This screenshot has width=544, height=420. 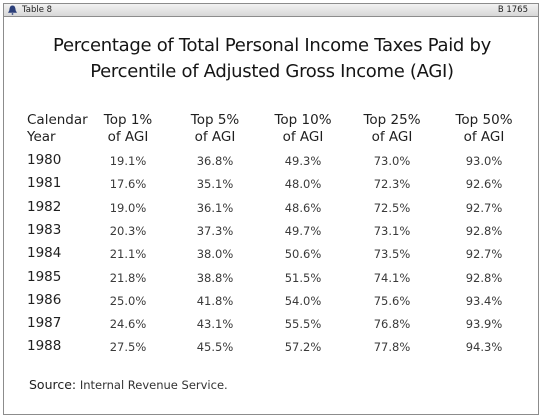 What do you see at coordinates (303, 347) in the screenshot?
I see `table-cell: 57.2%` at bounding box center [303, 347].